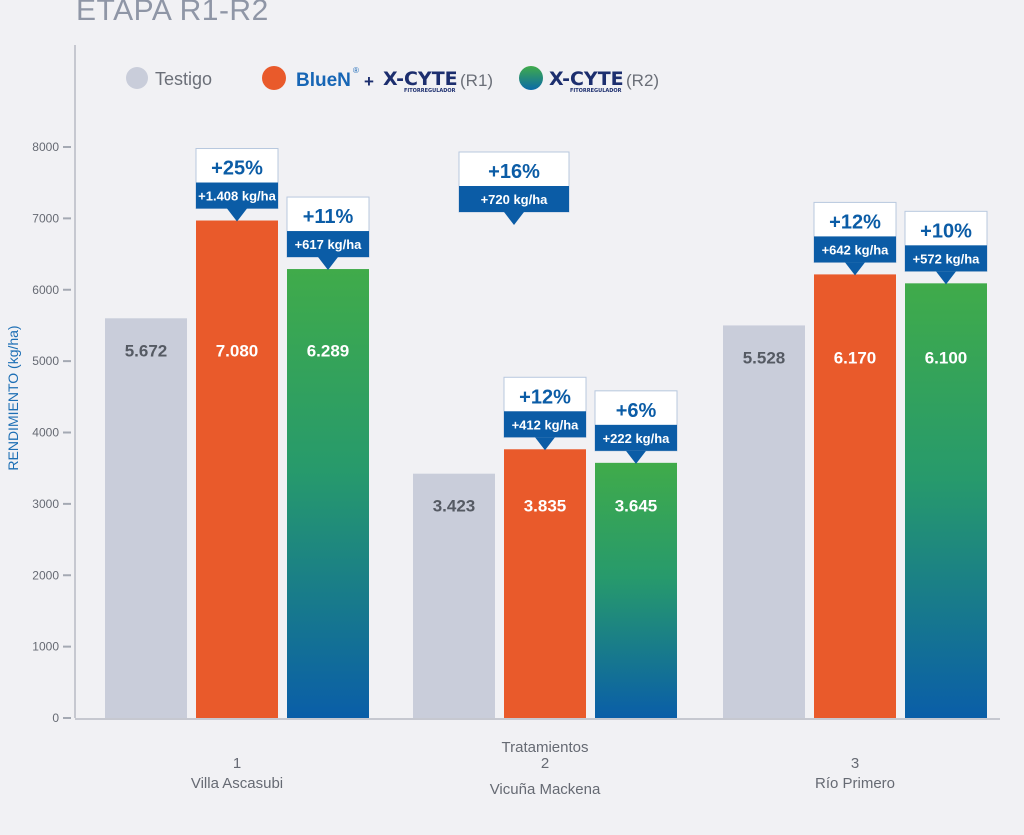  Describe the element at coordinates (45, 575) in the screenshot. I see `y-tick-label: 2000` at that location.